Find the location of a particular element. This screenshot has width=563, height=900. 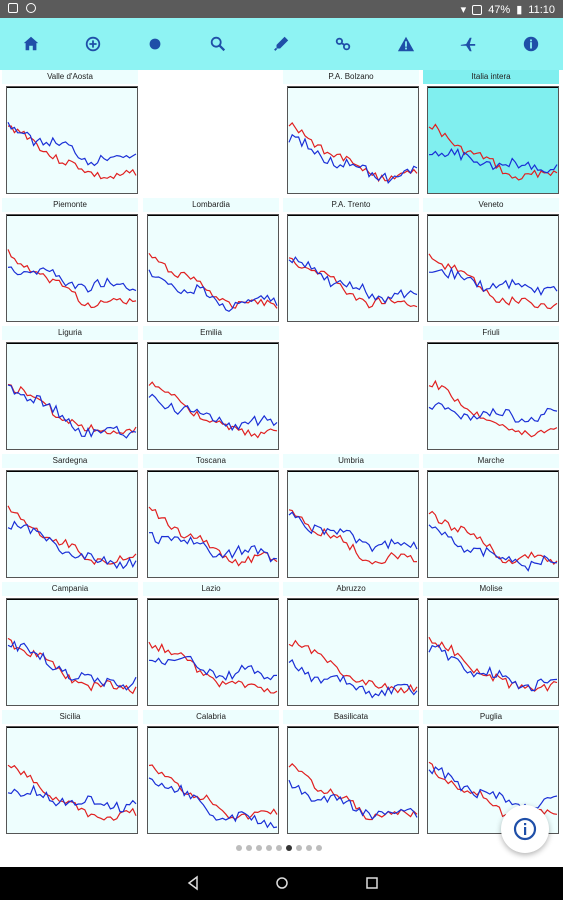

region-chart-cell: Molise is located at coordinates (492, 644).